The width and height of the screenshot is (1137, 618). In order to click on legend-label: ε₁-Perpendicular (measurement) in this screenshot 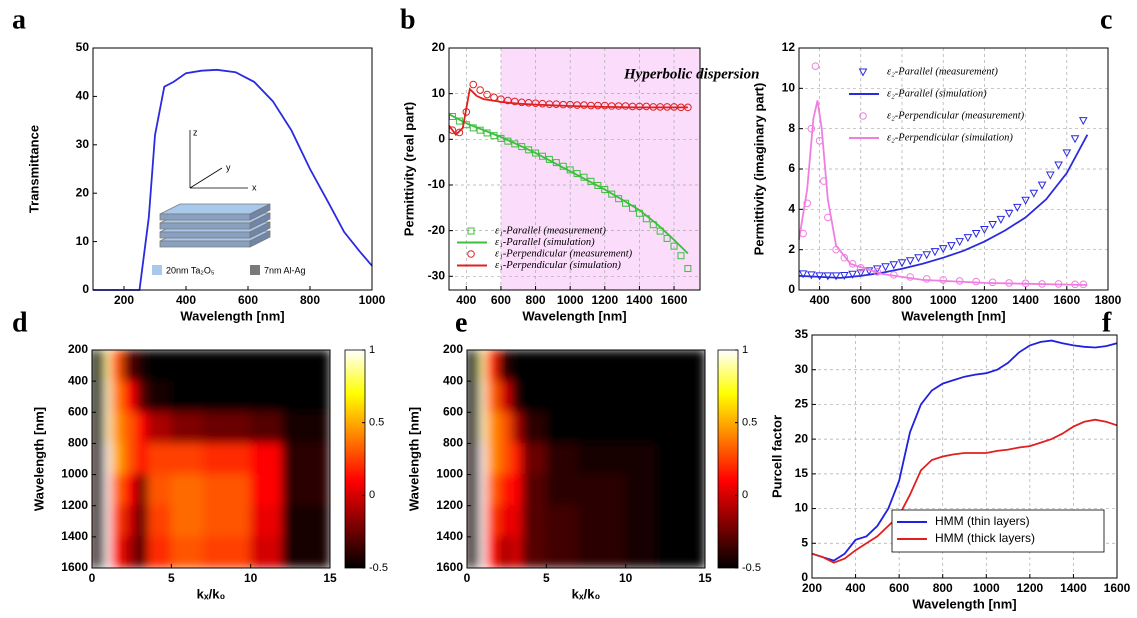, I will do `click(564, 253)`.